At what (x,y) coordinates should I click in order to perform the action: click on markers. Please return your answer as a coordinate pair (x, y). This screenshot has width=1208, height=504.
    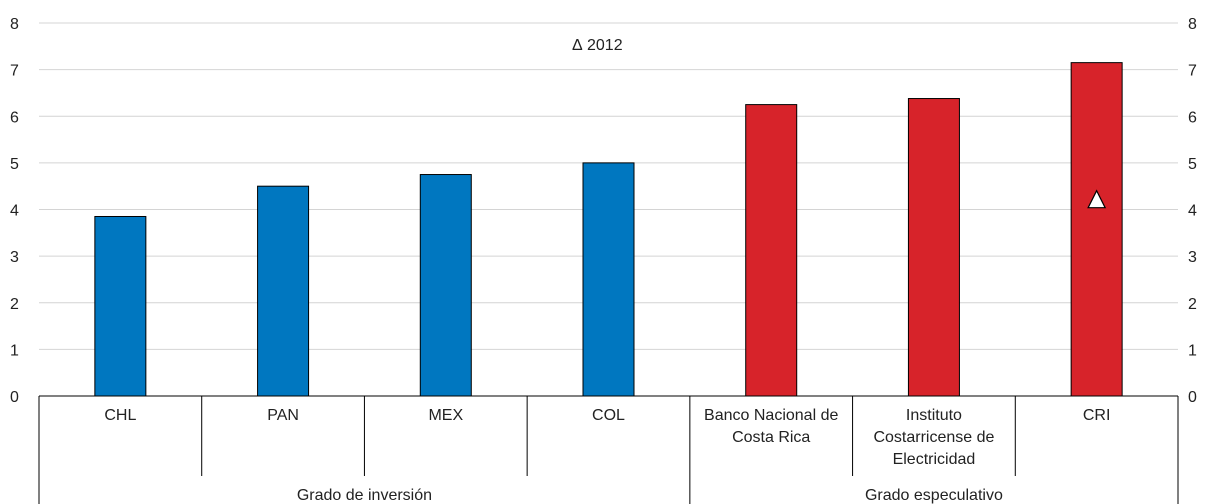
    Looking at the image, I should click on (1097, 199).